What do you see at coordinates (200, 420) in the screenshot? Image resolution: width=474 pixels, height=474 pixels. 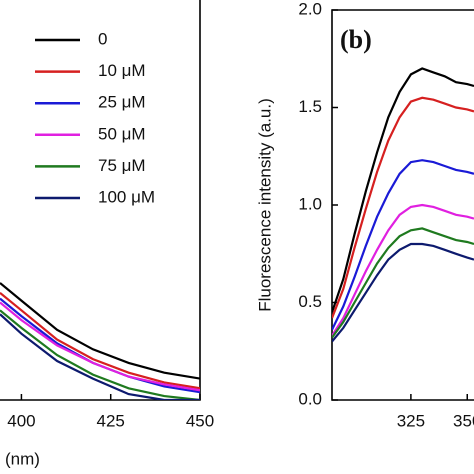 I see `x-tick-label: 450` at bounding box center [200, 420].